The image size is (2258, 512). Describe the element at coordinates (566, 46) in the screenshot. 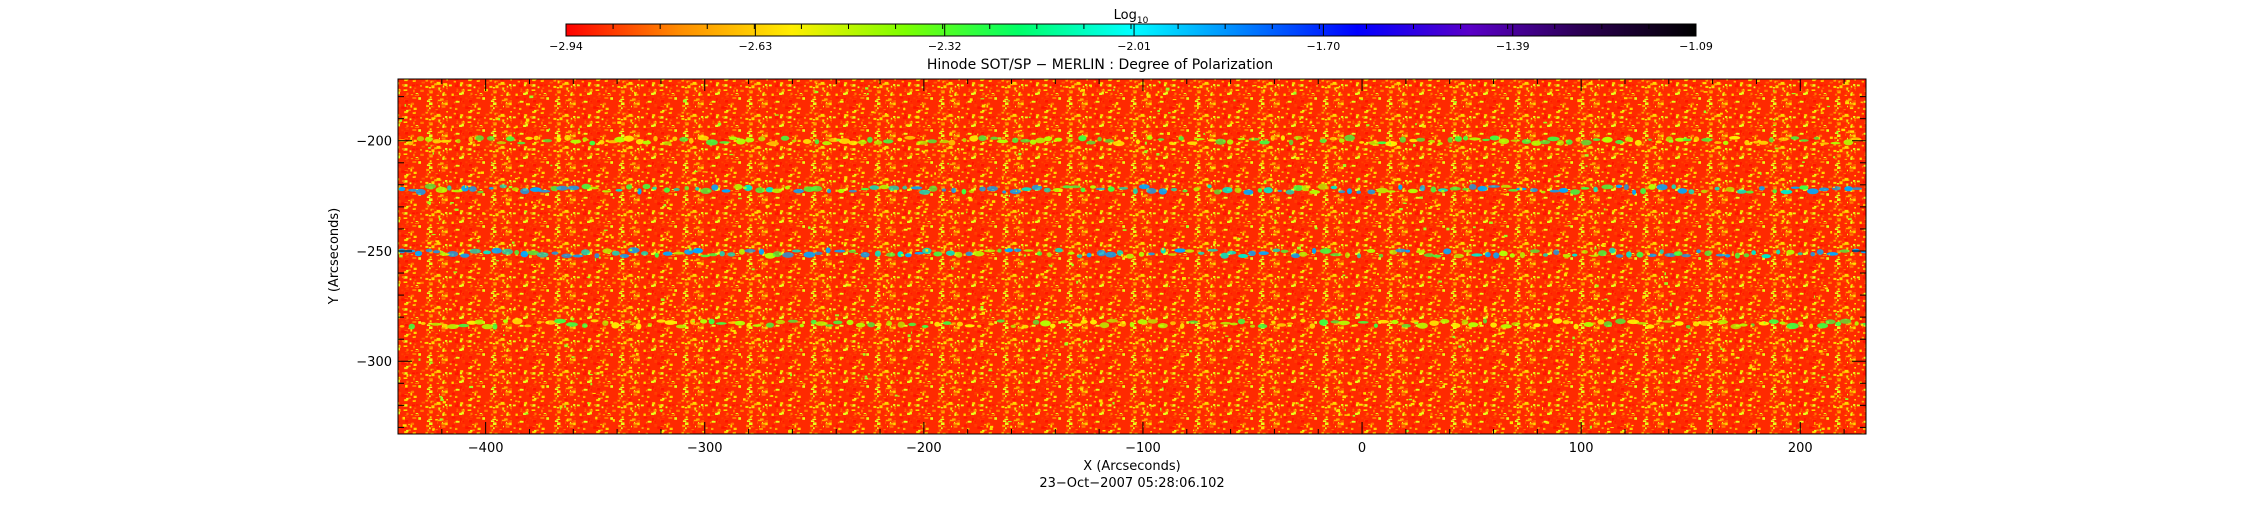

I see `colorbar-tick-label: −2.94` at that location.